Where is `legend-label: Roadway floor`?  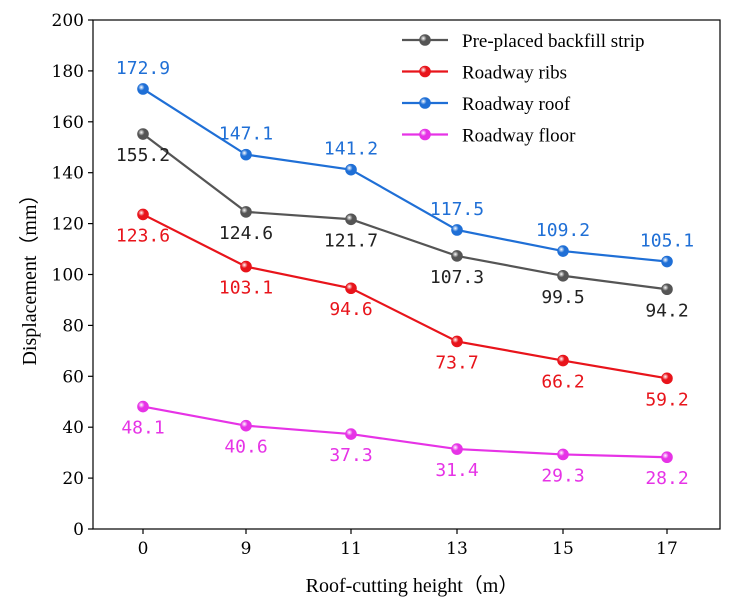
legend-label: Roadway floor is located at coordinates (519, 136).